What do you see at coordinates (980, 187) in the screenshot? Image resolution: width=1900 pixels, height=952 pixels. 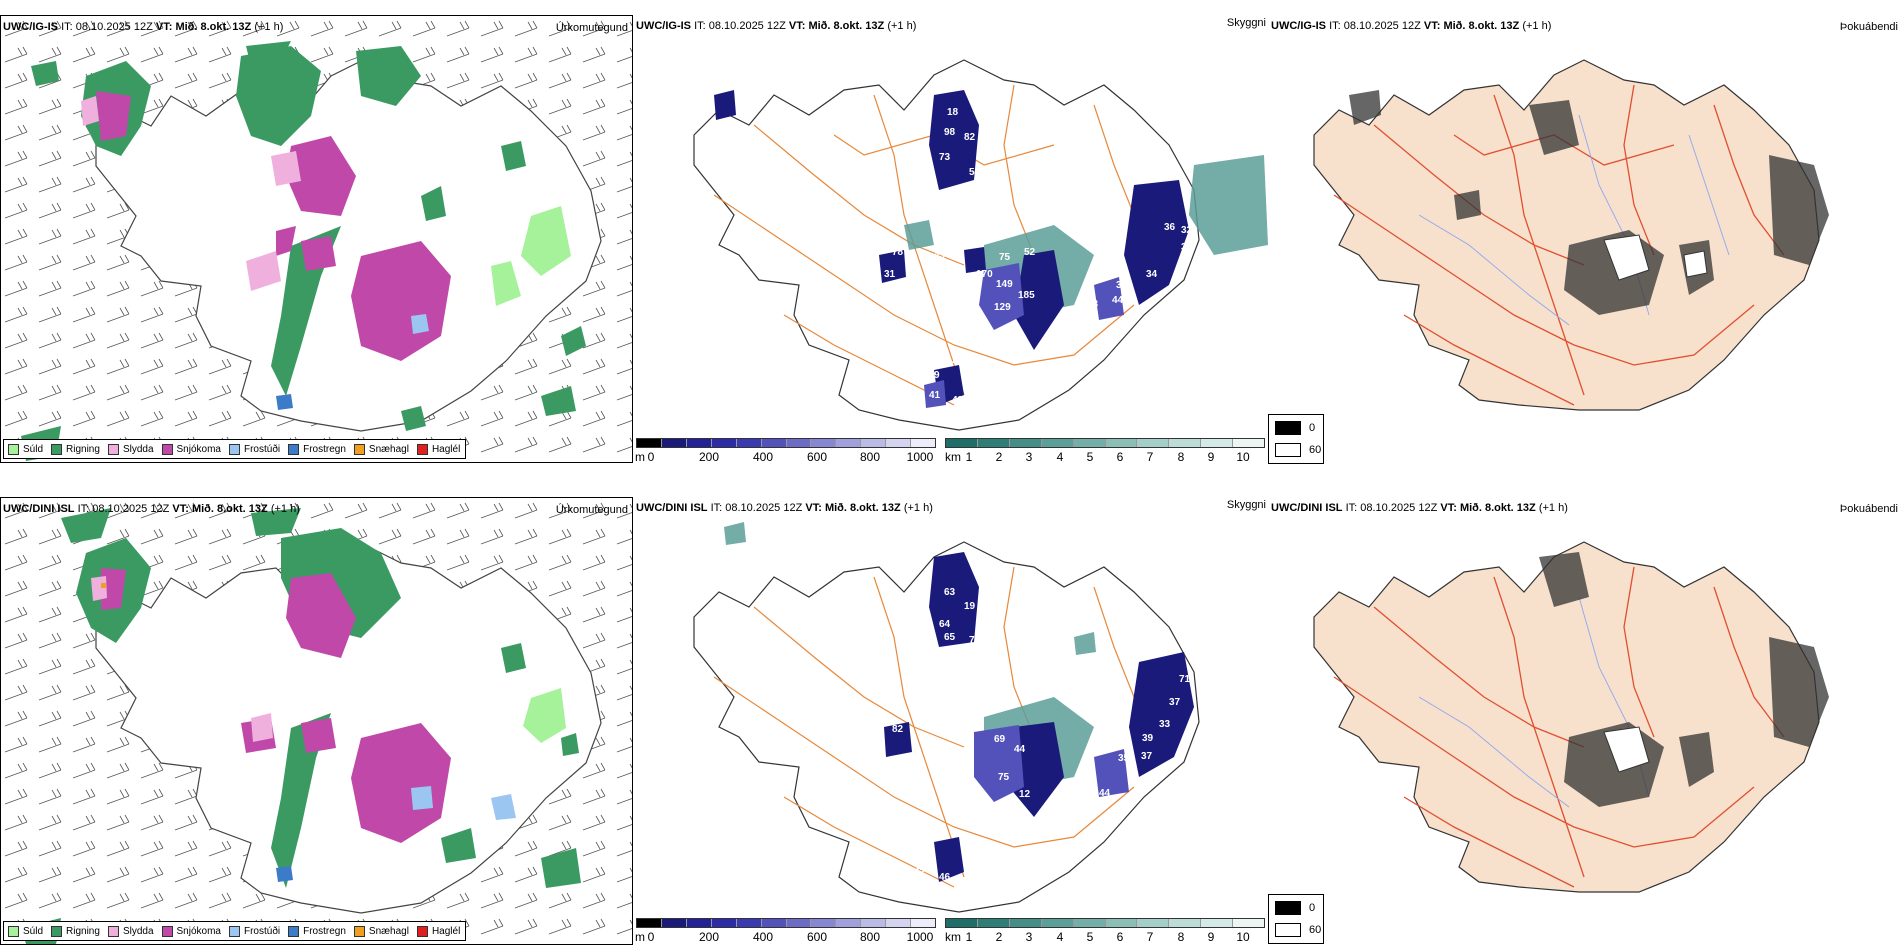 I see `cloud-num: 77` at bounding box center [980, 187].